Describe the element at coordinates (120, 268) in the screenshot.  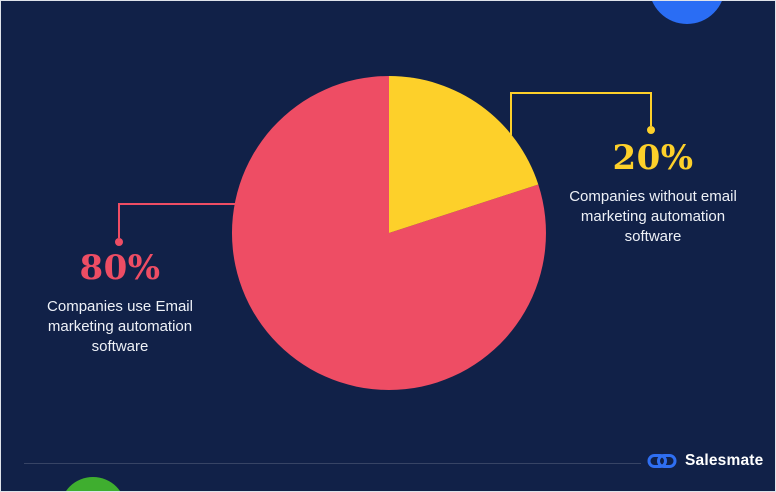
I see `stat-value-80: 80%` at that location.